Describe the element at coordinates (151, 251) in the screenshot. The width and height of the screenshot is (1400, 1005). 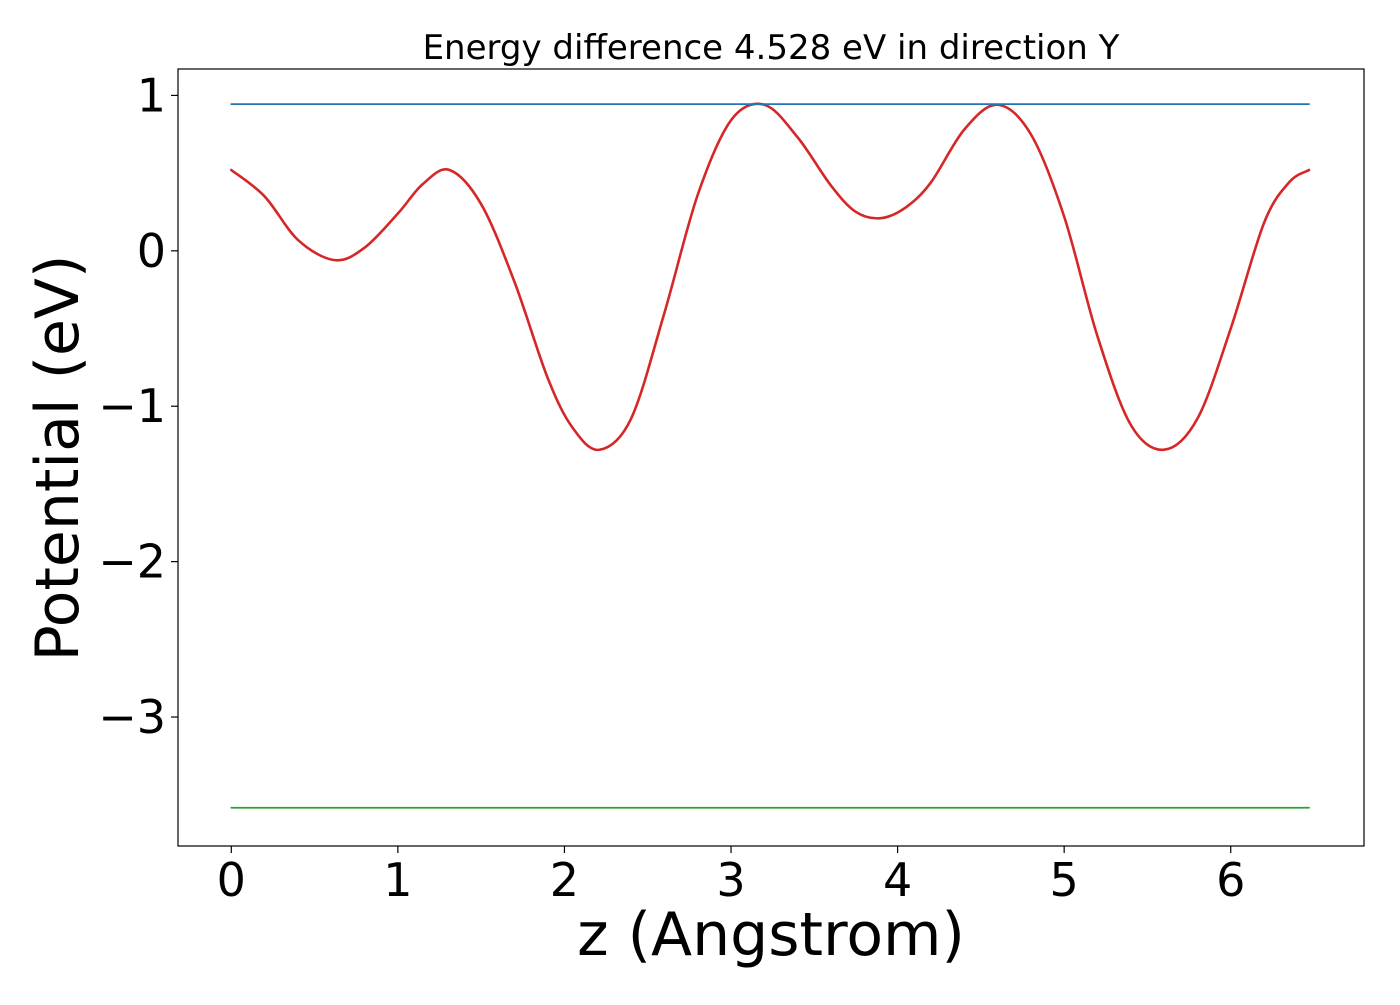
I see `y-tick-label: 0` at that location.